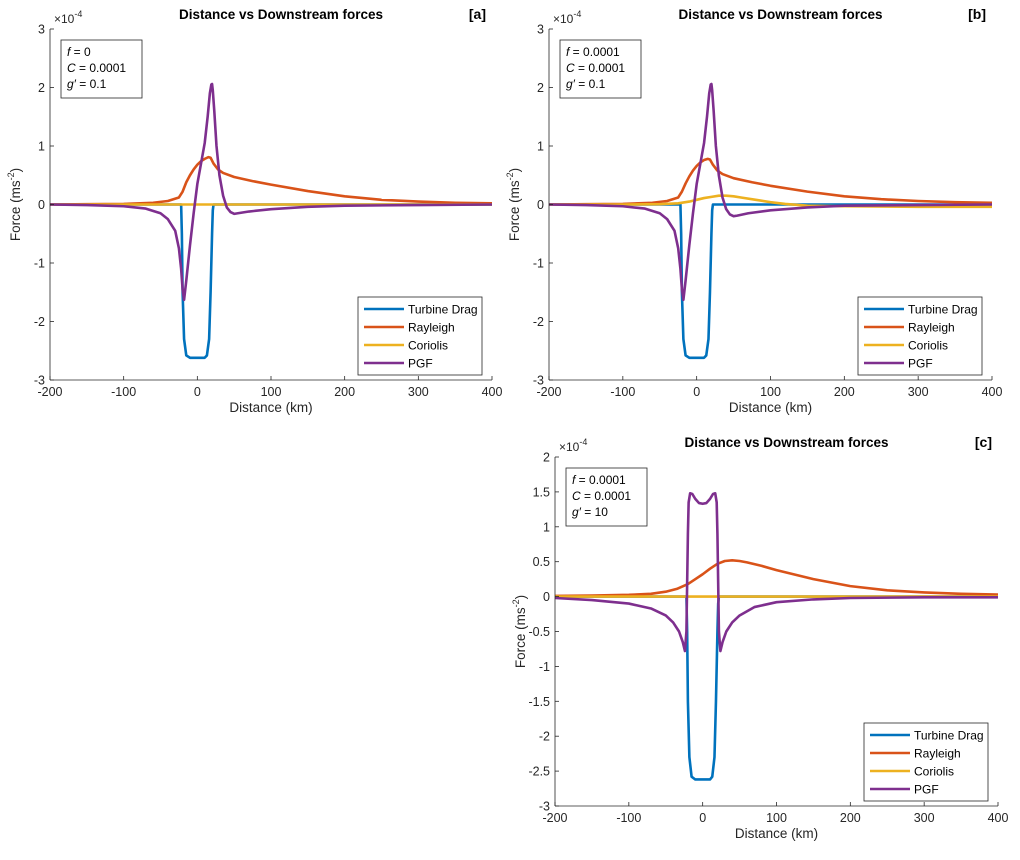 This screenshot has height=860, width=1020. What do you see at coordinates (544, 807) in the screenshot?
I see `y-tick-label: -3` at bounding box center [544, 807].